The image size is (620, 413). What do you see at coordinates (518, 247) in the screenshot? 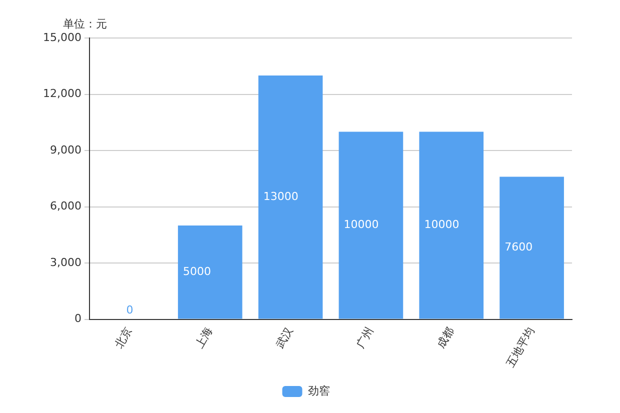
I see `data-label: 7600` at bounding box center [518, 247].